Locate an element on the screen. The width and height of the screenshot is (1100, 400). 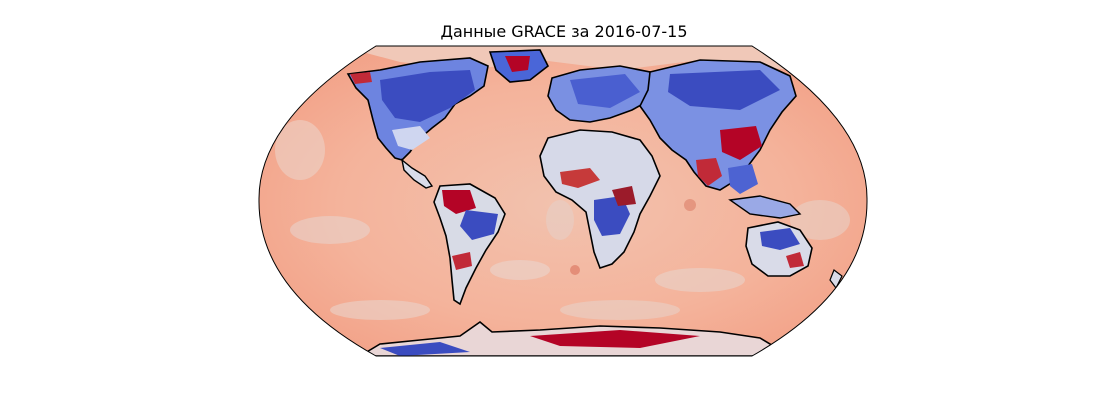
antarctica-red is located at coordinates (615, 339).